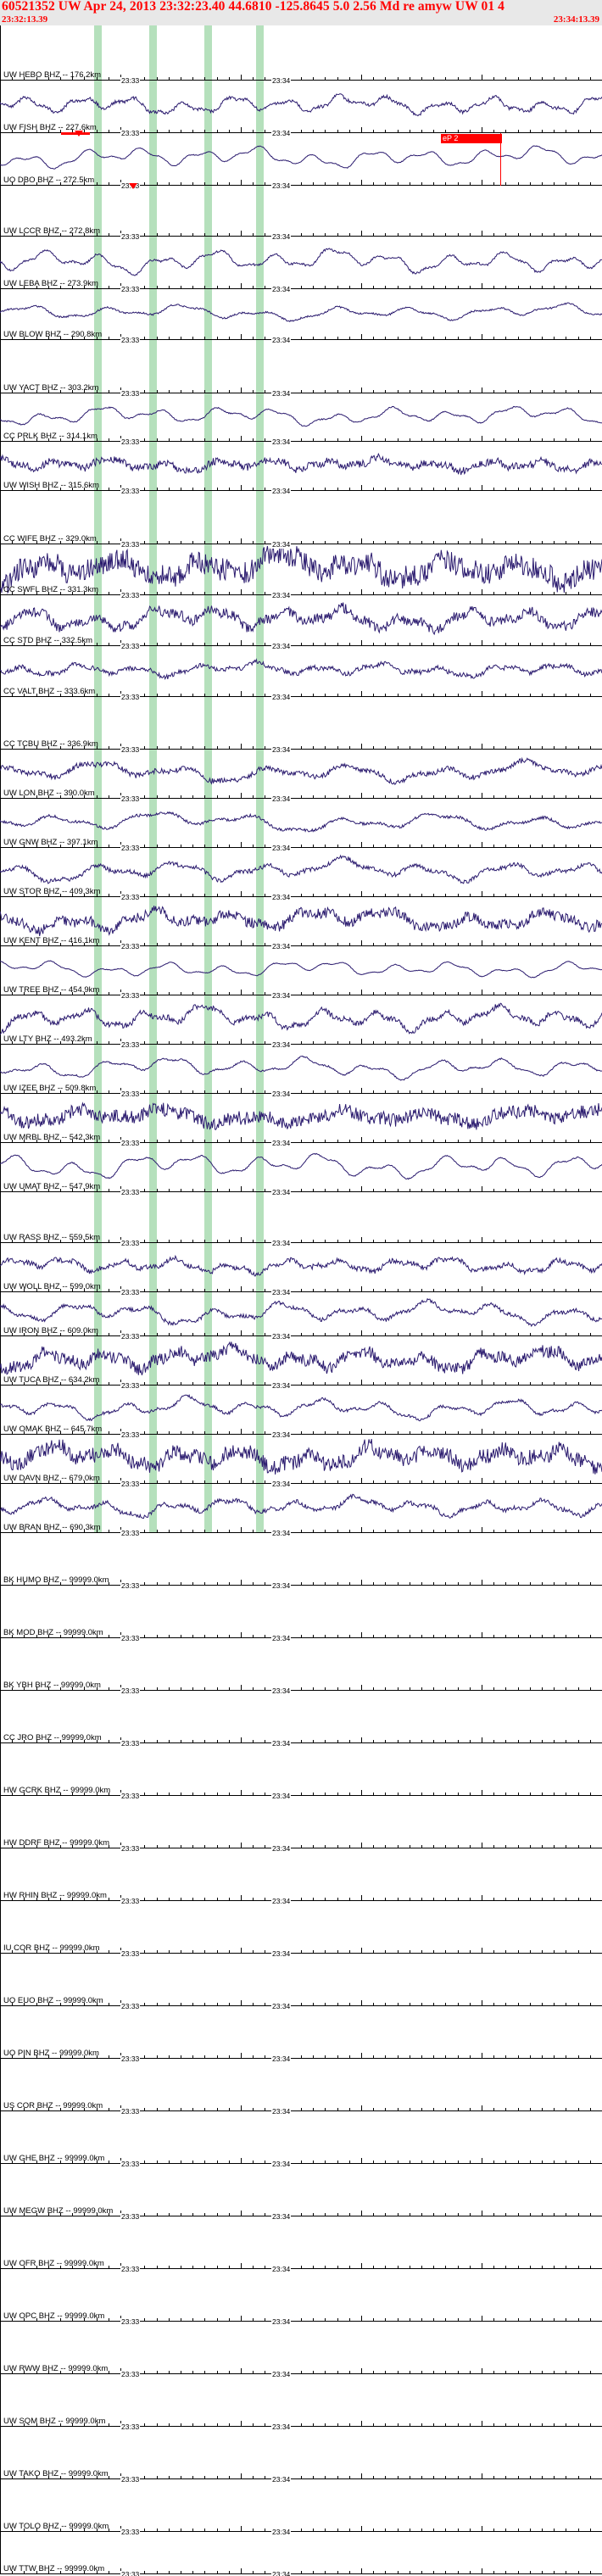  I want to click on trace-plot: UW LON BHZ -- 390.0km 23:33 23:34, so click(301, 776).